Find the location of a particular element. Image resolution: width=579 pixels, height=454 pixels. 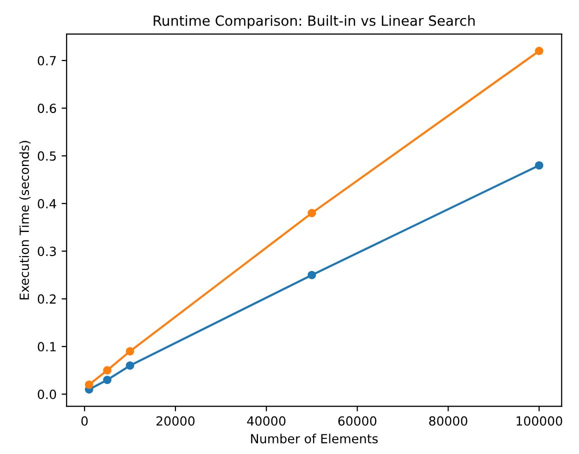

x-tick-label: 40000 is located at coordinates (266, 421).